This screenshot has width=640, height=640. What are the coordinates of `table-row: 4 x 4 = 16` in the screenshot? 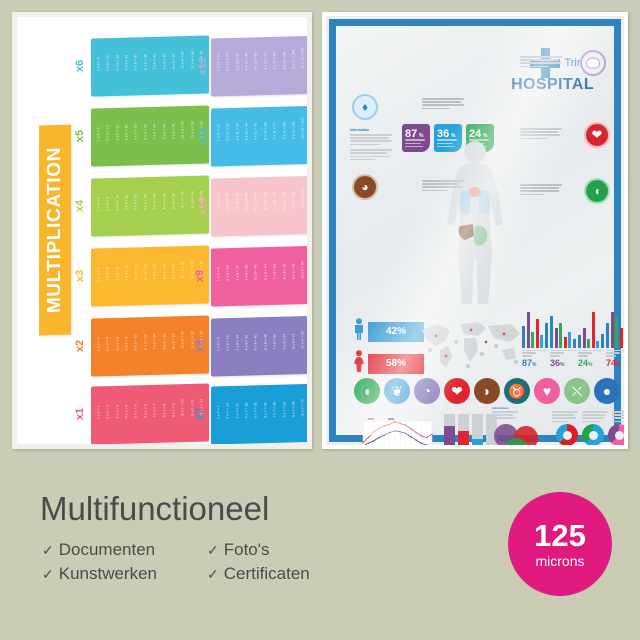 It's located at (126, 202).